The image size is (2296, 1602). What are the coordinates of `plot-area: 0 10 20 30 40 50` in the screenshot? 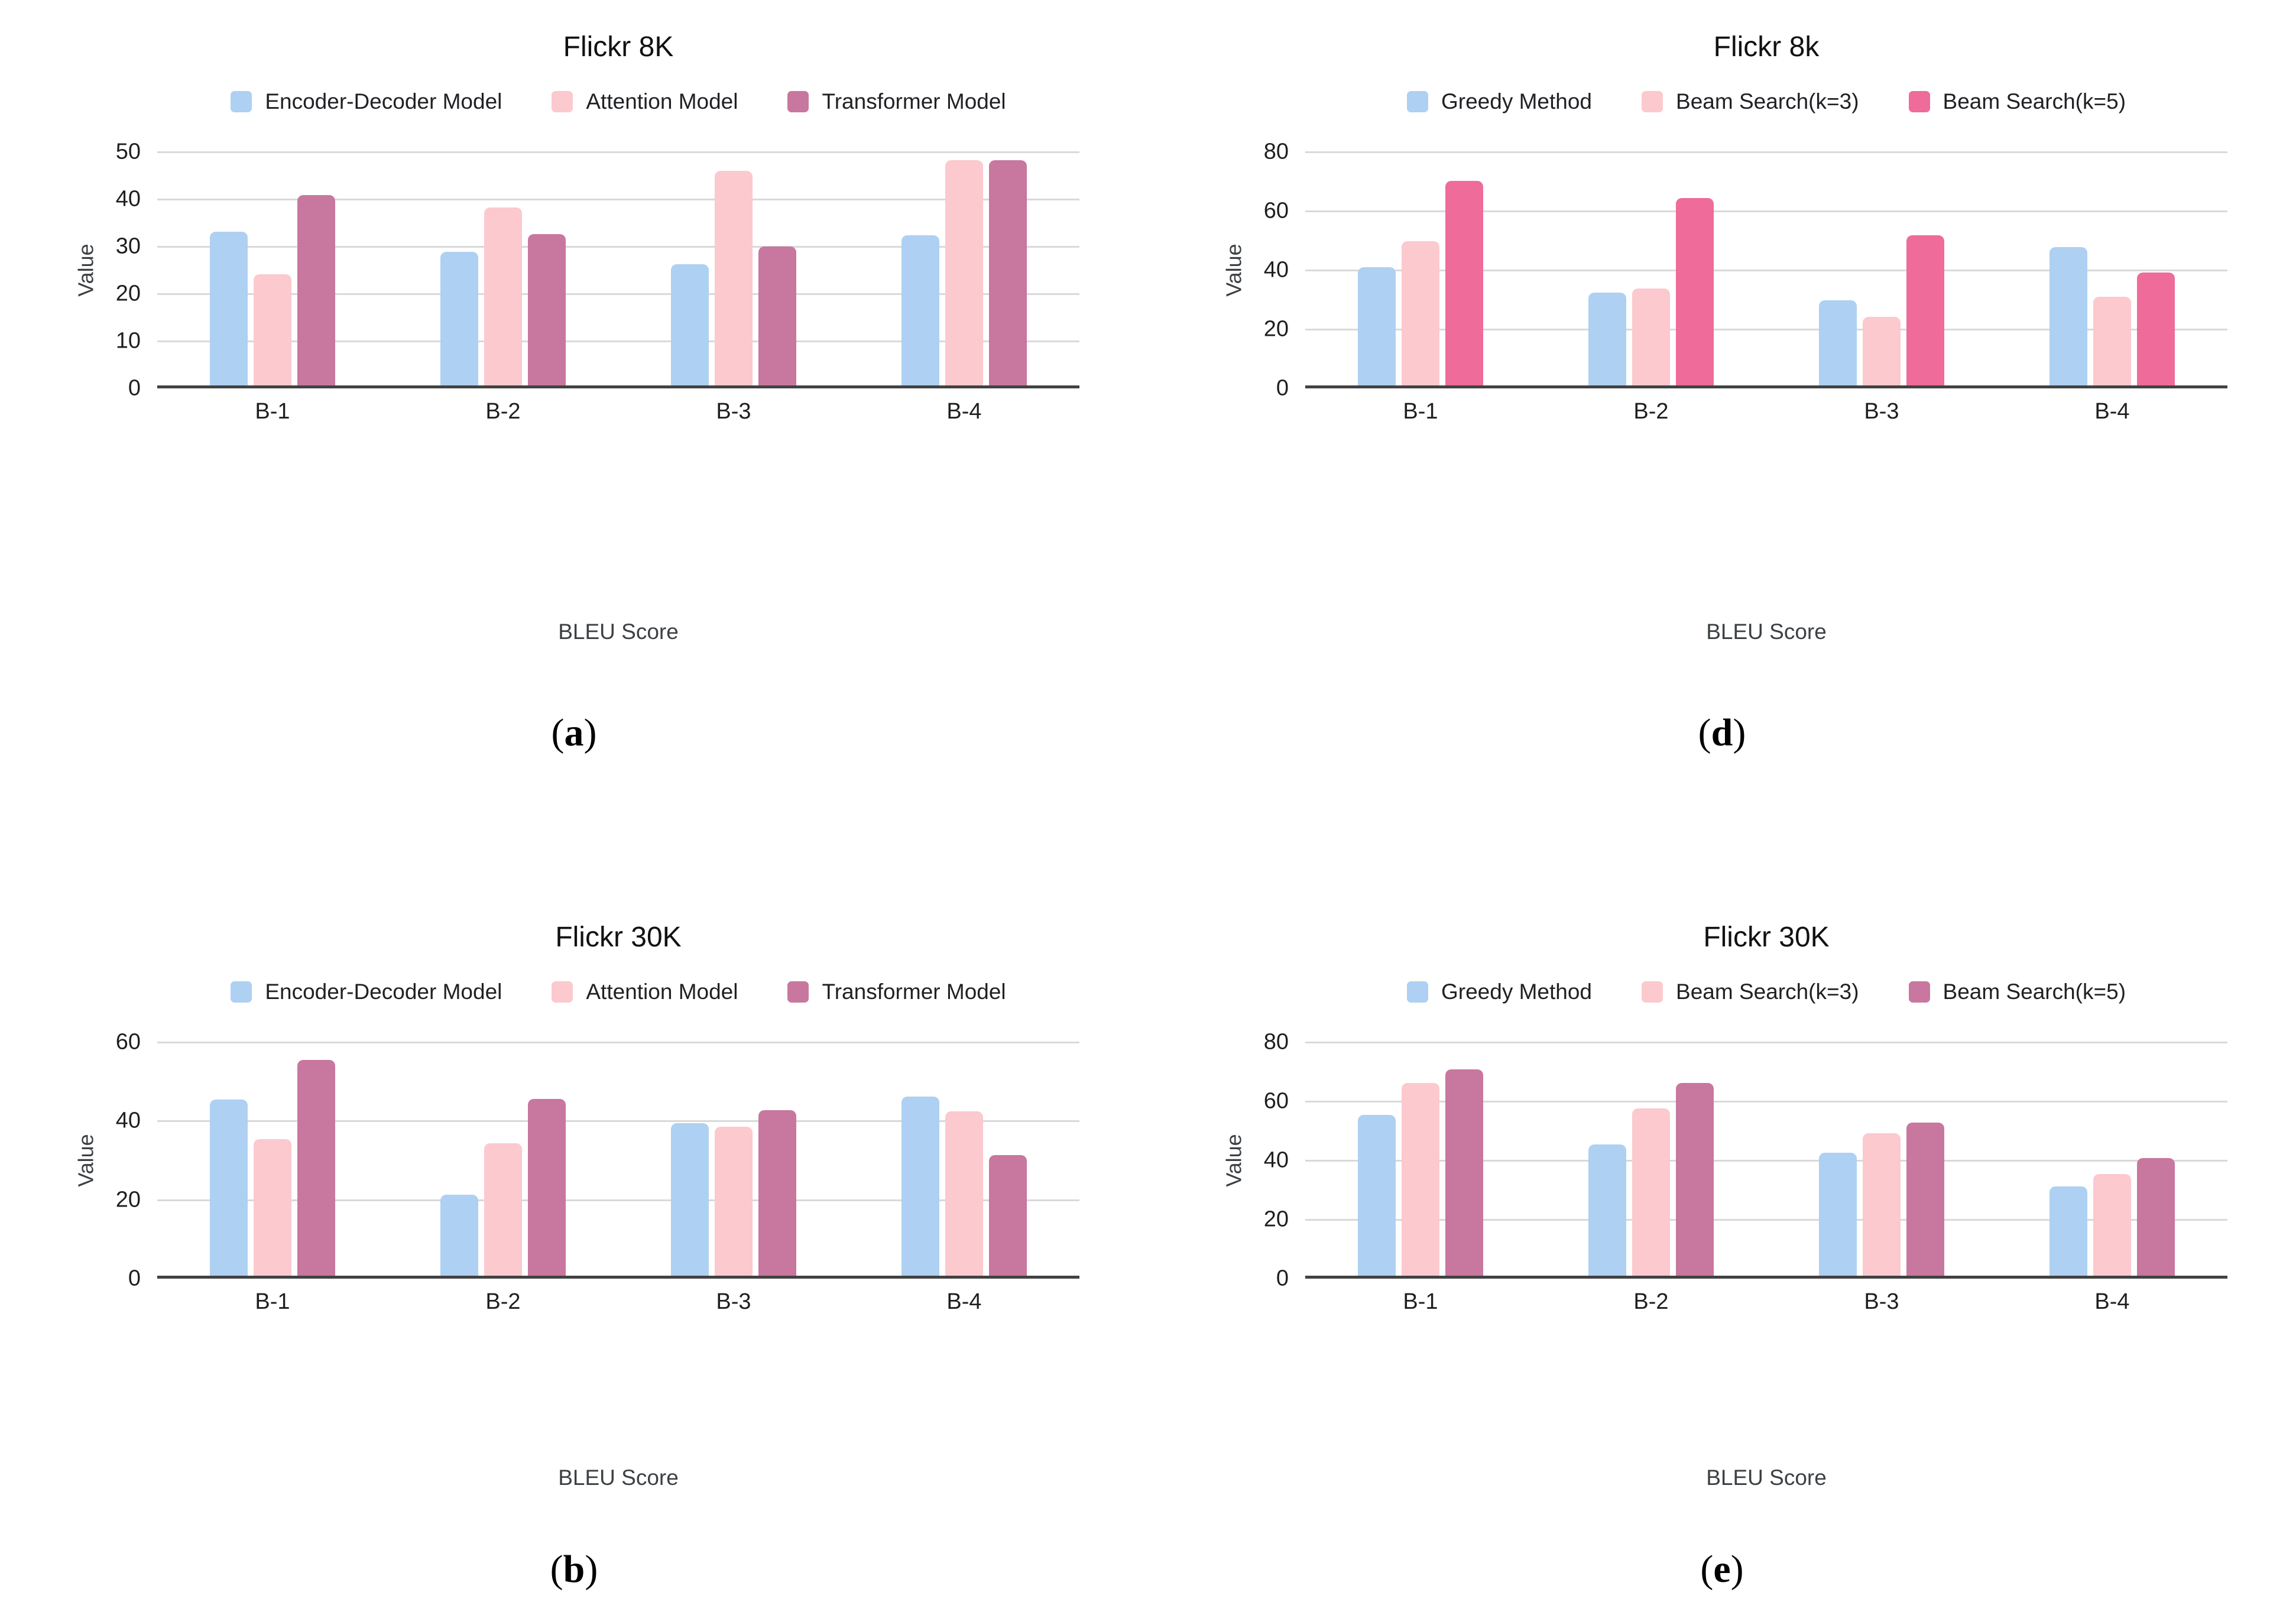 It's located at (597, 270).